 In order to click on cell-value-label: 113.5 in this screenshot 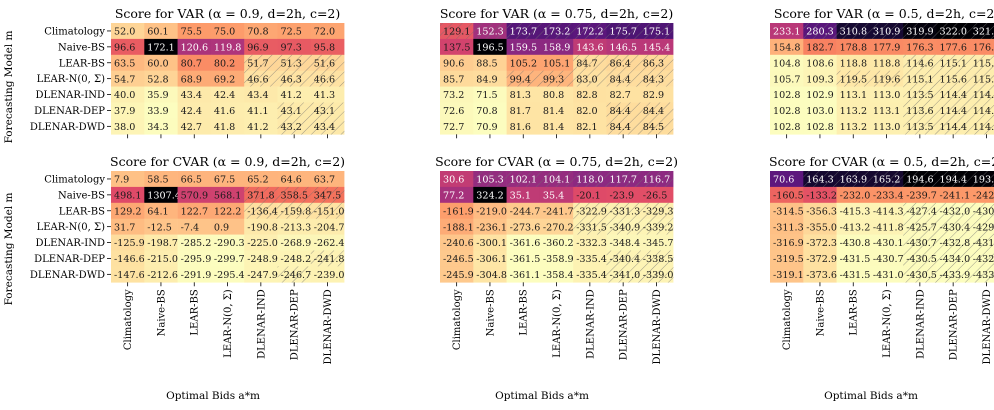, I will do `click(919, 127)`.